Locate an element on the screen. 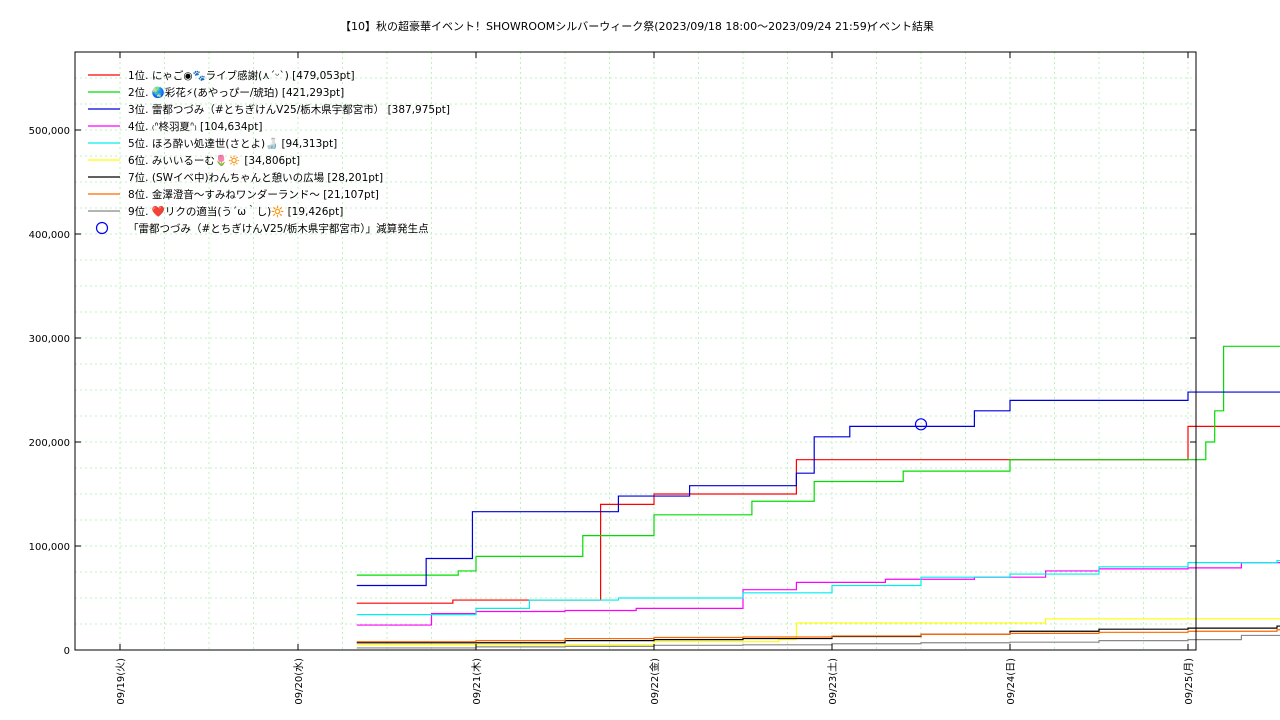 Image resolution: width=1280 pixels, height=720 pixels. marker-layer is located at coordinates (921, 424).